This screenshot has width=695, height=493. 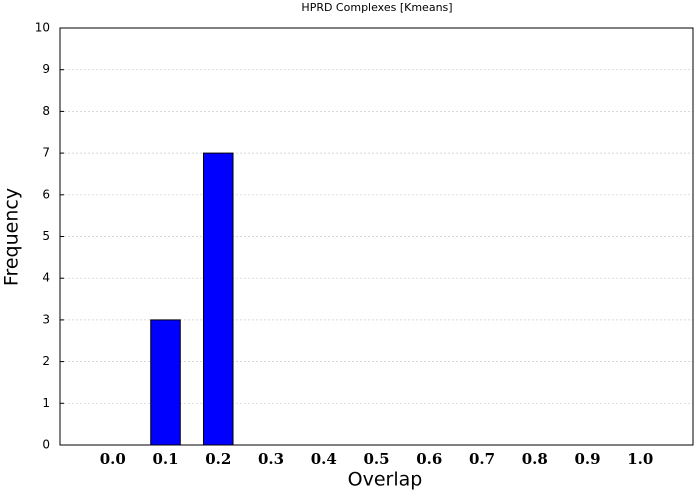 What do you see at coordinates (385, 480) in the screenshot?
I see `x-axis-label: Overlap` at bounding box center [385, 480].